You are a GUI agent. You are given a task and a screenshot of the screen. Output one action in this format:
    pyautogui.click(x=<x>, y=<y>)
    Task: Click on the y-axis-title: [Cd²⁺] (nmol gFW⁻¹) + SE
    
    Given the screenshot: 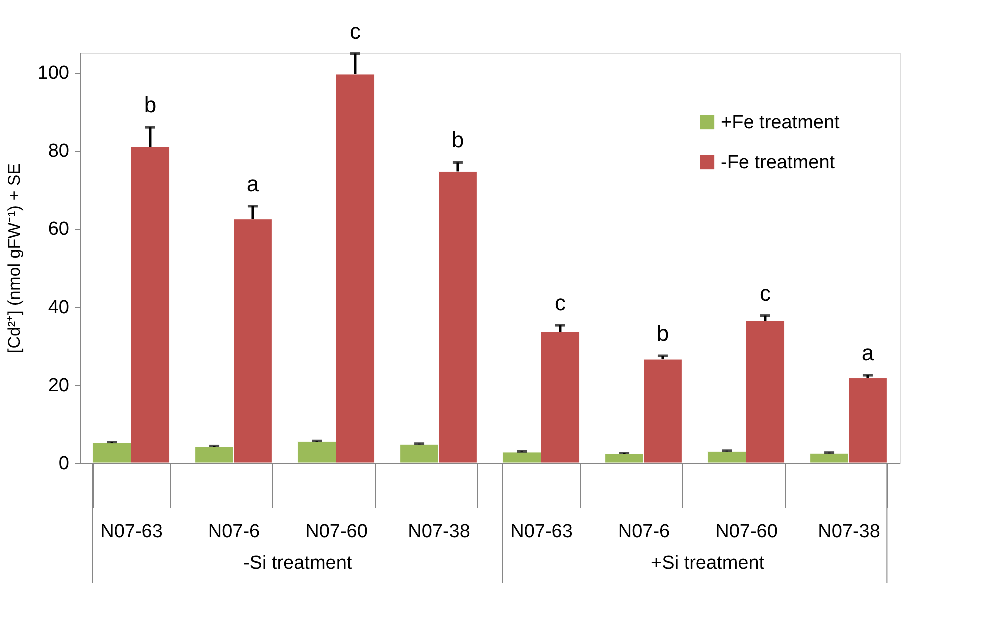 What is the action you would take?
    pyautogui.click(x=14, y=258)
    